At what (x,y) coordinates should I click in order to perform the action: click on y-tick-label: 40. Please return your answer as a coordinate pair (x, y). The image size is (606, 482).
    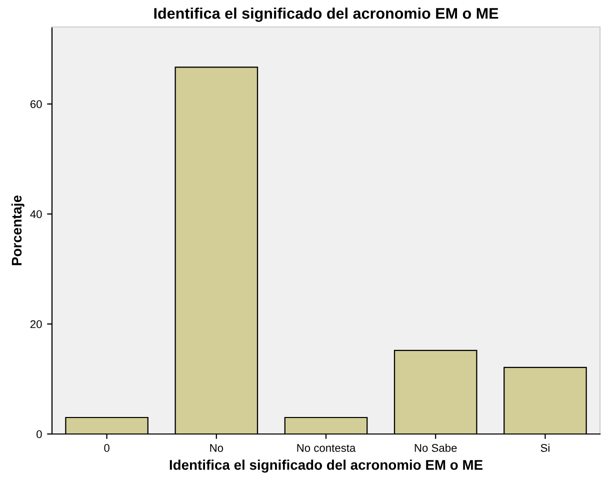
    Looking at the image, I should click on (36, 214).